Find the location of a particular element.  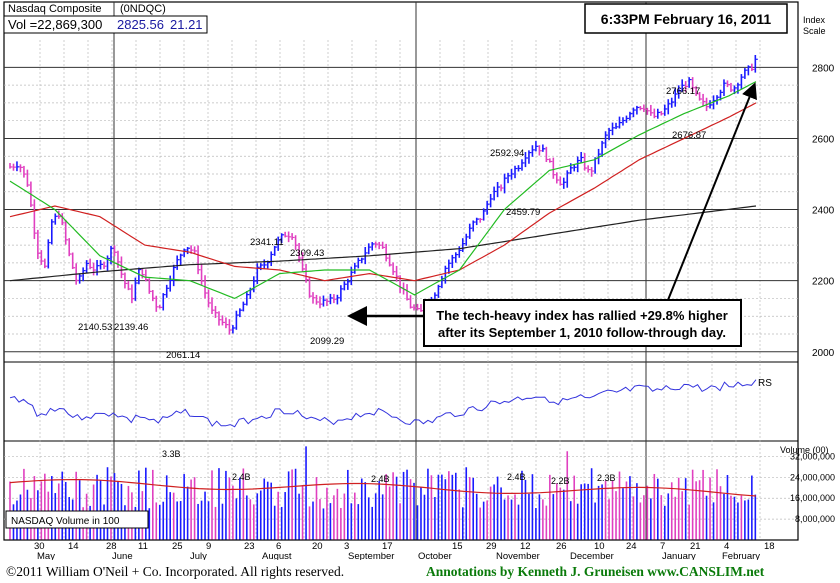

volume-tick-label: 8,000,000 is located at coordinates (815, 519).